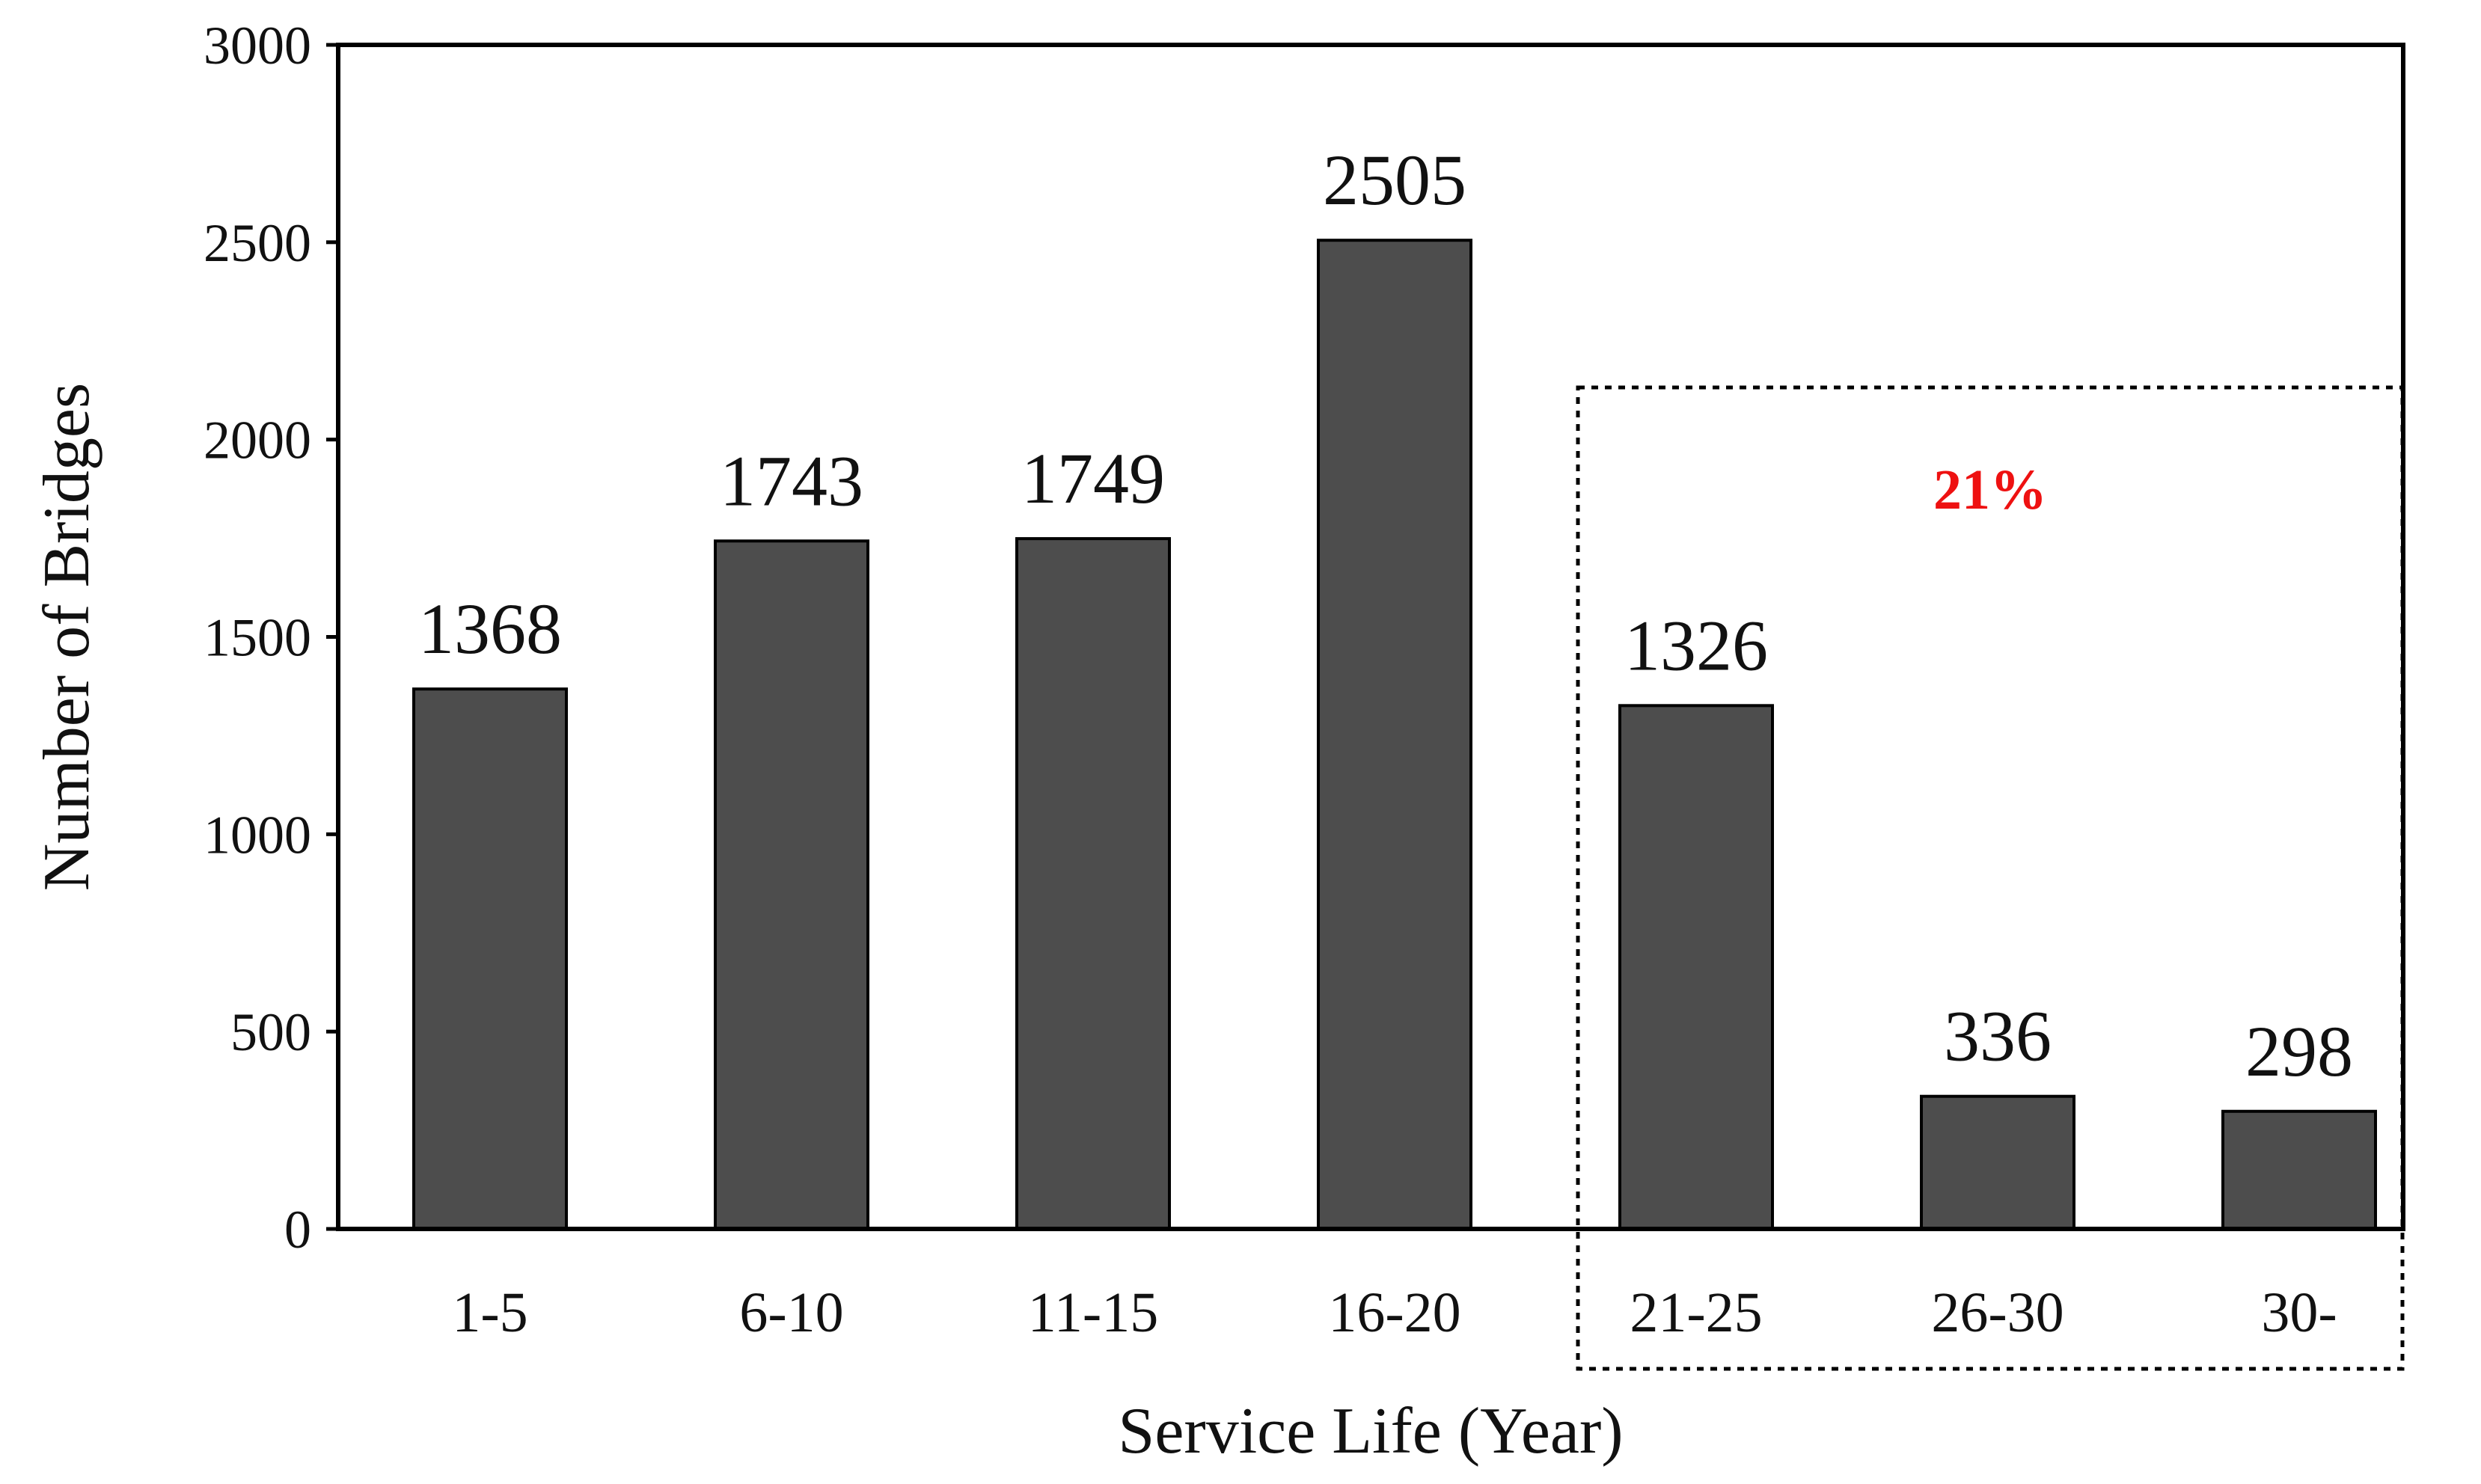 This screenshot has width=2481, height=1484. What do you see at coordinates (2299, 1051) in the screenshot?
I see `value-label-30-: 298` at bounding box center [2299, 1051].